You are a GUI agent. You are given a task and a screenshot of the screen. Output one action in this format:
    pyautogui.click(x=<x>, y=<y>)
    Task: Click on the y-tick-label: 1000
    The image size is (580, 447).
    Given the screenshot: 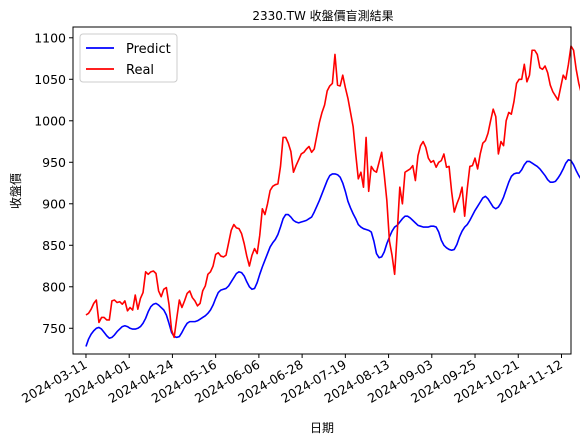 What is the action you would take?
    pyautogui.click(x=50, y=120)
    